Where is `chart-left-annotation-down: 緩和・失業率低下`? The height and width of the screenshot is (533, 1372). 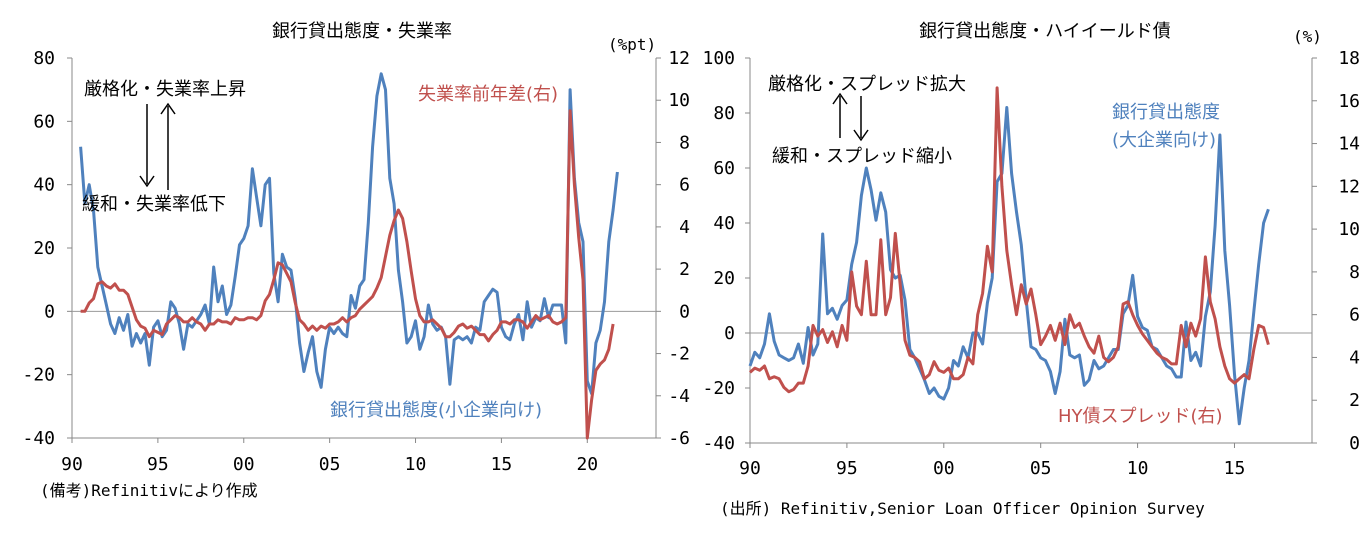
chart-left-annotation-down: 緩和・失業率低下 is located at coordinates (154, 204).